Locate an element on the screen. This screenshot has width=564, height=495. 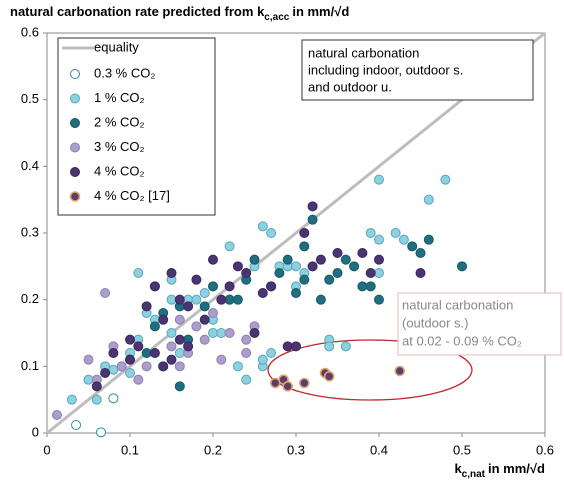
x-tick-label: 0.3 is located at coordinates (296, 449).